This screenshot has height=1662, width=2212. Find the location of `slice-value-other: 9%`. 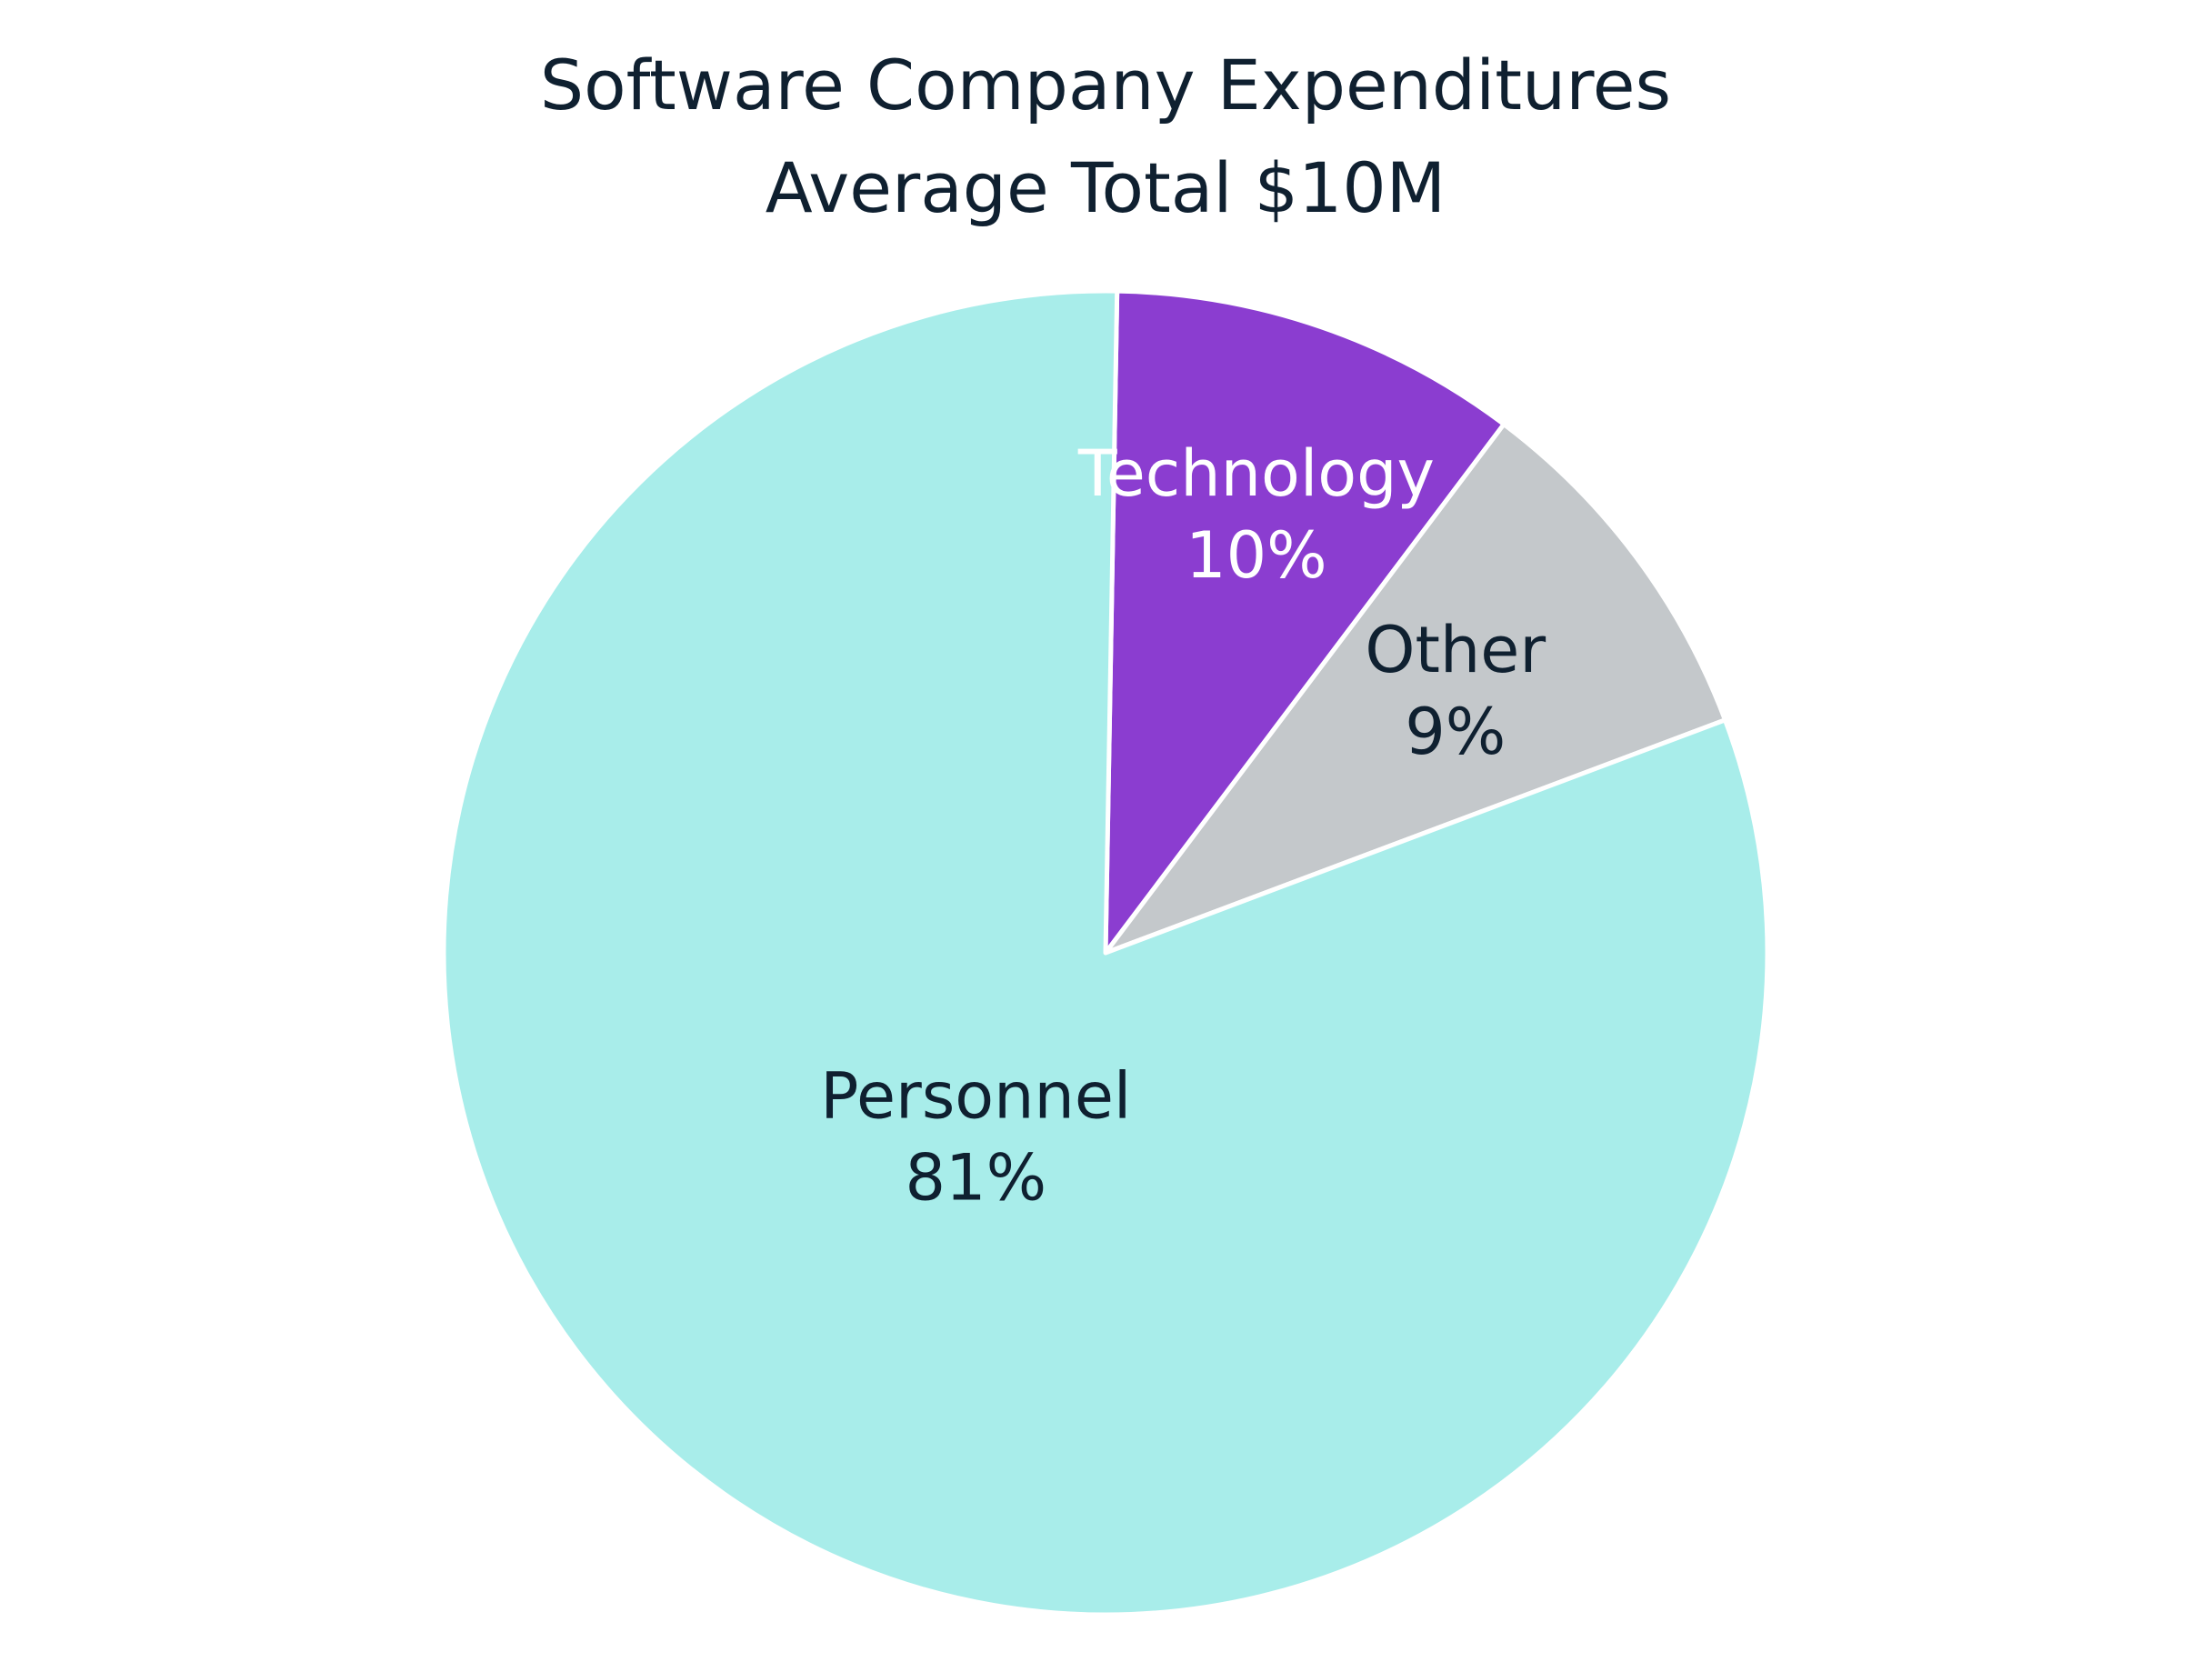

slice-value-other: 9% is located at coordinates (1455, 732).